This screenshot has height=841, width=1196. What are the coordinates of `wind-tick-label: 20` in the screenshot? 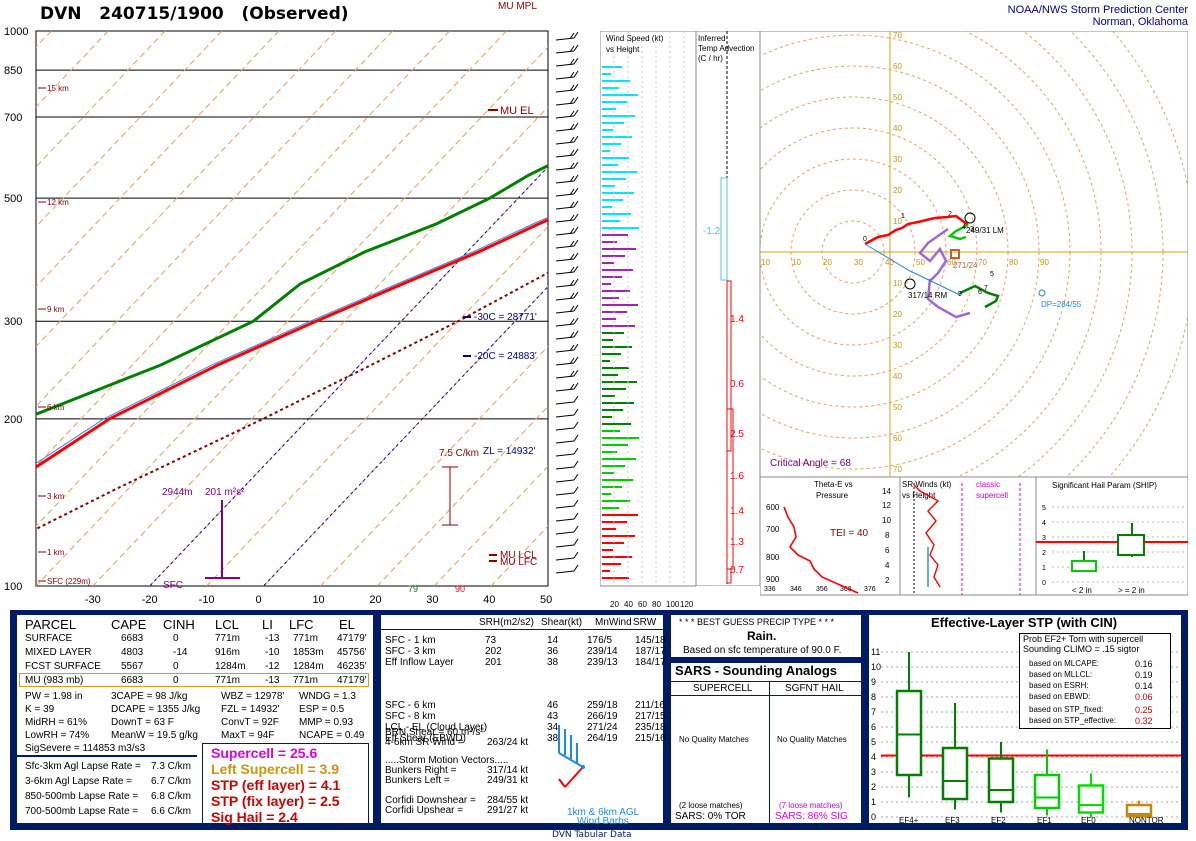 It's located at (614, 604).